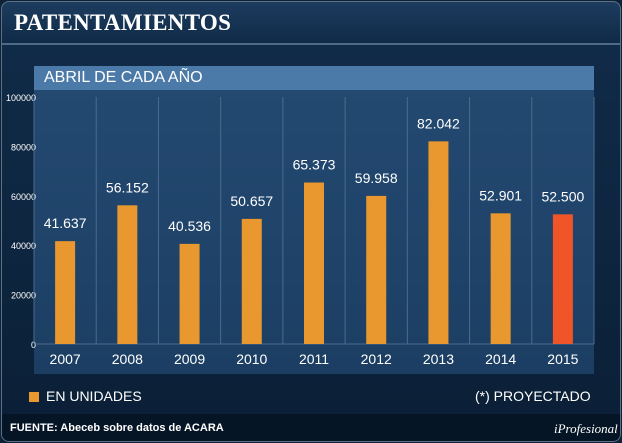  I want to click on source-text: FUENTE: Abeceb sobre datos de ACARA, so click(117, 428).